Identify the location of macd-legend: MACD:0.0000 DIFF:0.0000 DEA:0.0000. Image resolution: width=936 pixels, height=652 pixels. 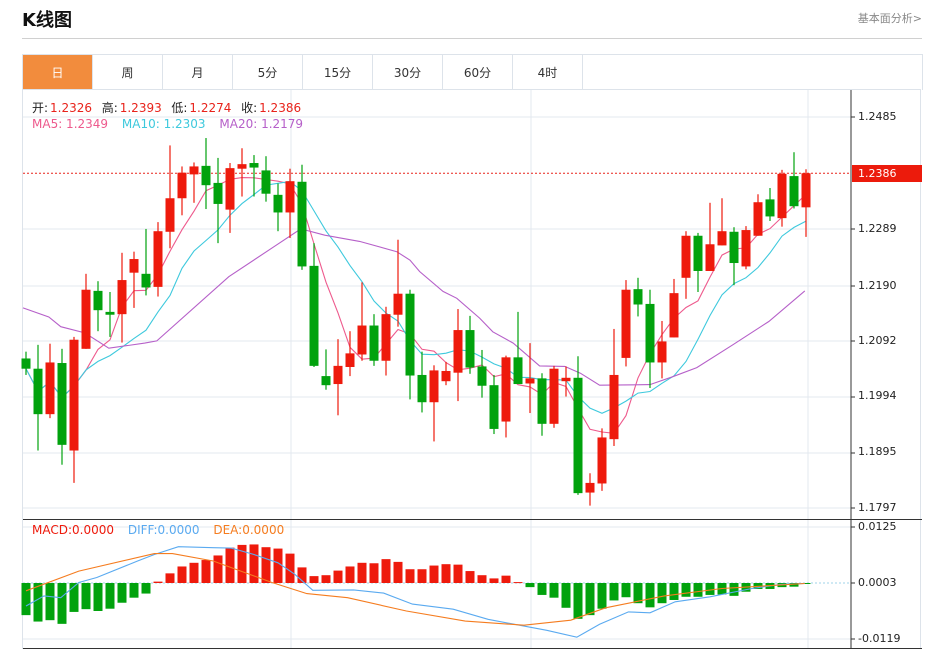
(159, 530).